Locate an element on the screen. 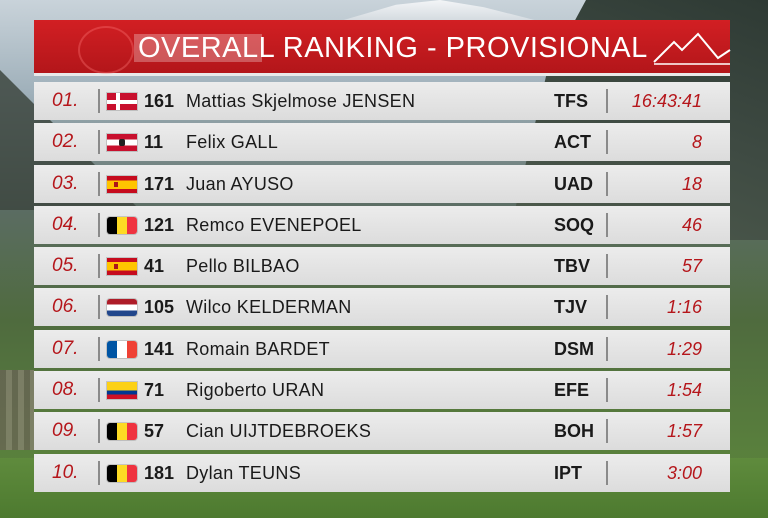 This screenshot has height=518, width=768. team-code: IPT is located at coordinates (568, 472).